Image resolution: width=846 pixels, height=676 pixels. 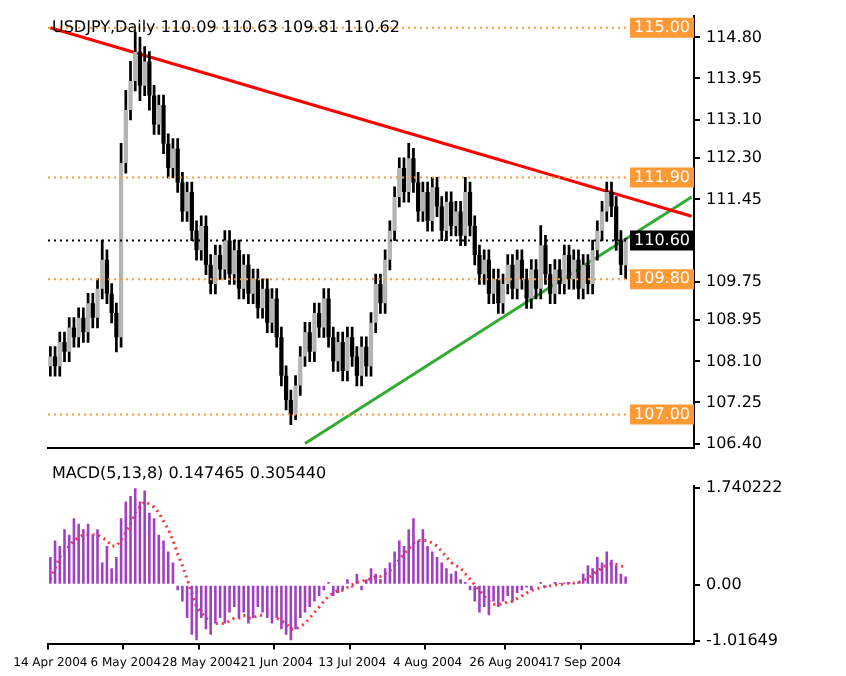 I want to click on ref-line-label: 110.60, so click(x=662, y=239).